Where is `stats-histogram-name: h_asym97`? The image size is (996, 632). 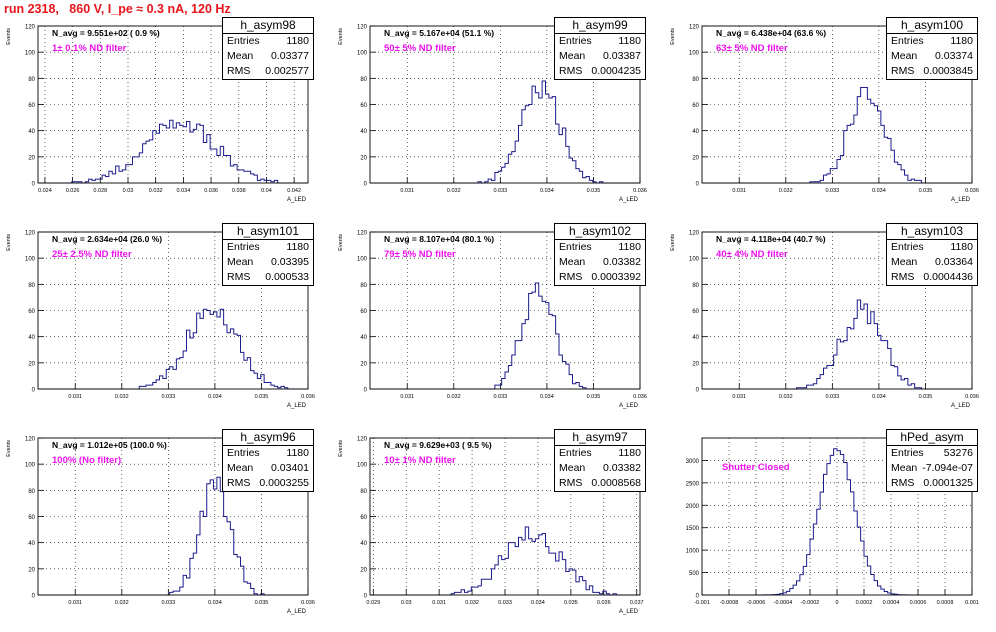 stats-histogram-name: h_asym97 is located at coordinates (600, 438).